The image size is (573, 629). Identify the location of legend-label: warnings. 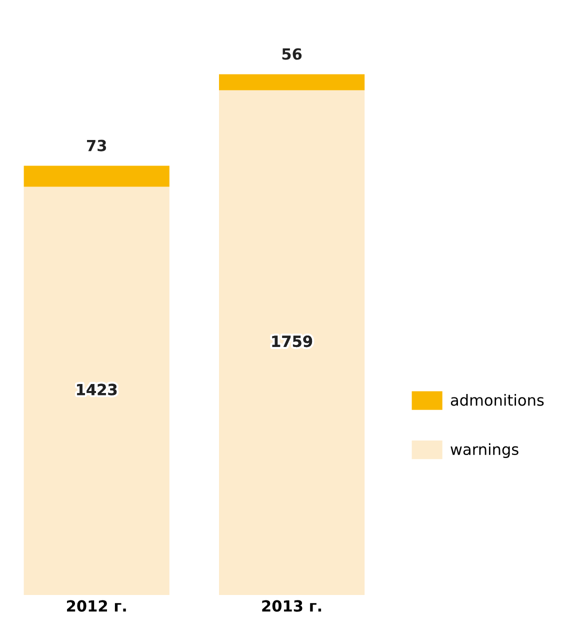
(484, 450).